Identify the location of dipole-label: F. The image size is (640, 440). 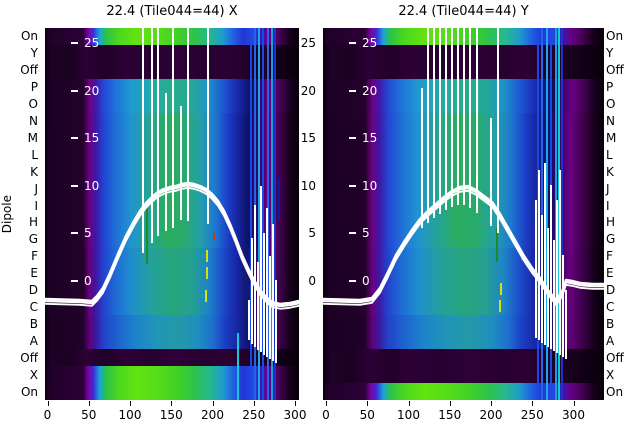
(609, 256).